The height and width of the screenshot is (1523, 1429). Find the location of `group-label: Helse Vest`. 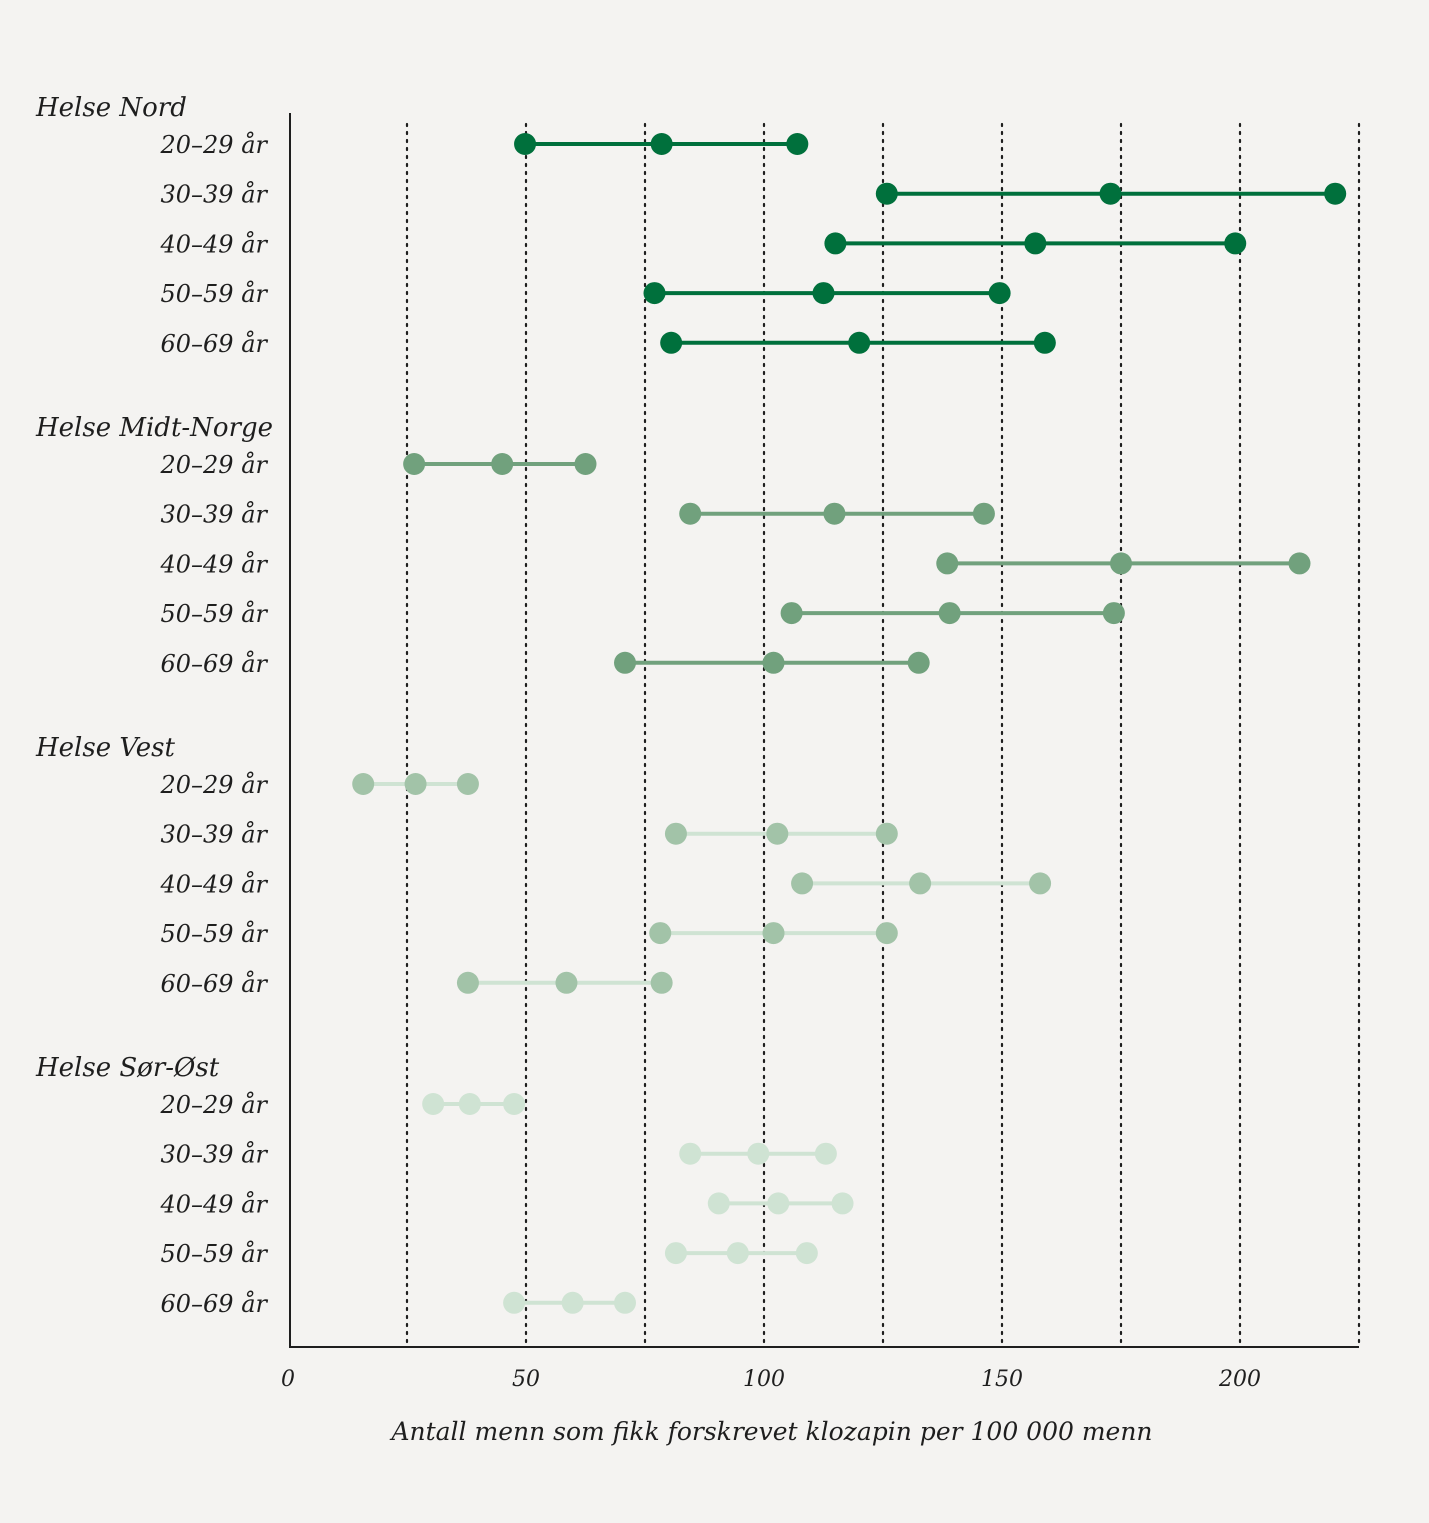

group-label: Helse Vest is located at coordinates (105, 748).